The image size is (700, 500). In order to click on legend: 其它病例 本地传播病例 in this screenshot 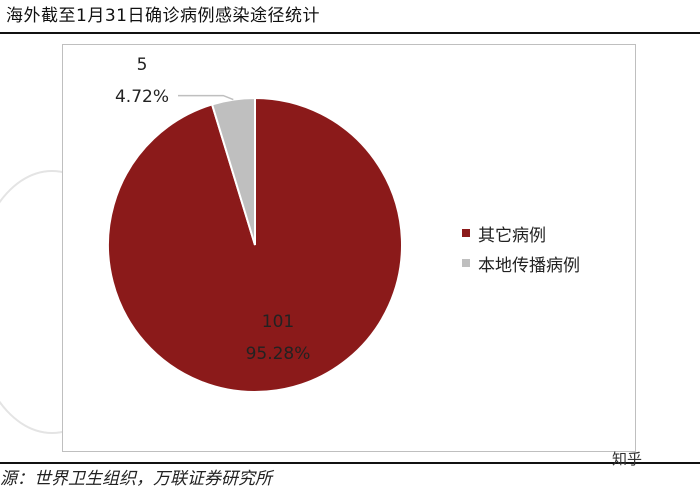, I will do `click(521, 248)`.